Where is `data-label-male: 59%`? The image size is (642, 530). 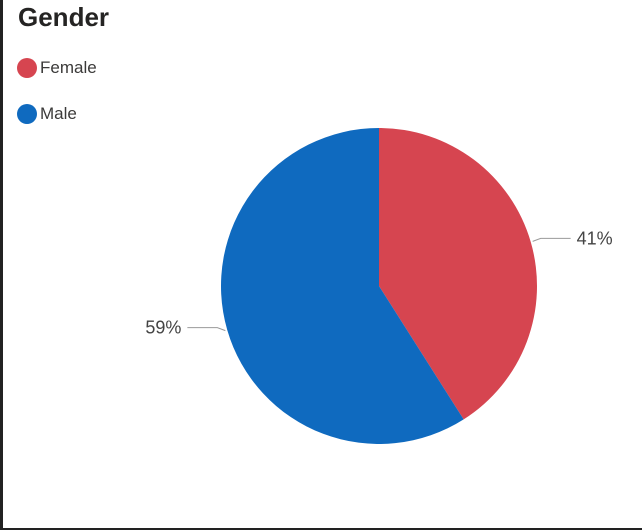
data-label-male: 59% is located at coordinates (163, 328).